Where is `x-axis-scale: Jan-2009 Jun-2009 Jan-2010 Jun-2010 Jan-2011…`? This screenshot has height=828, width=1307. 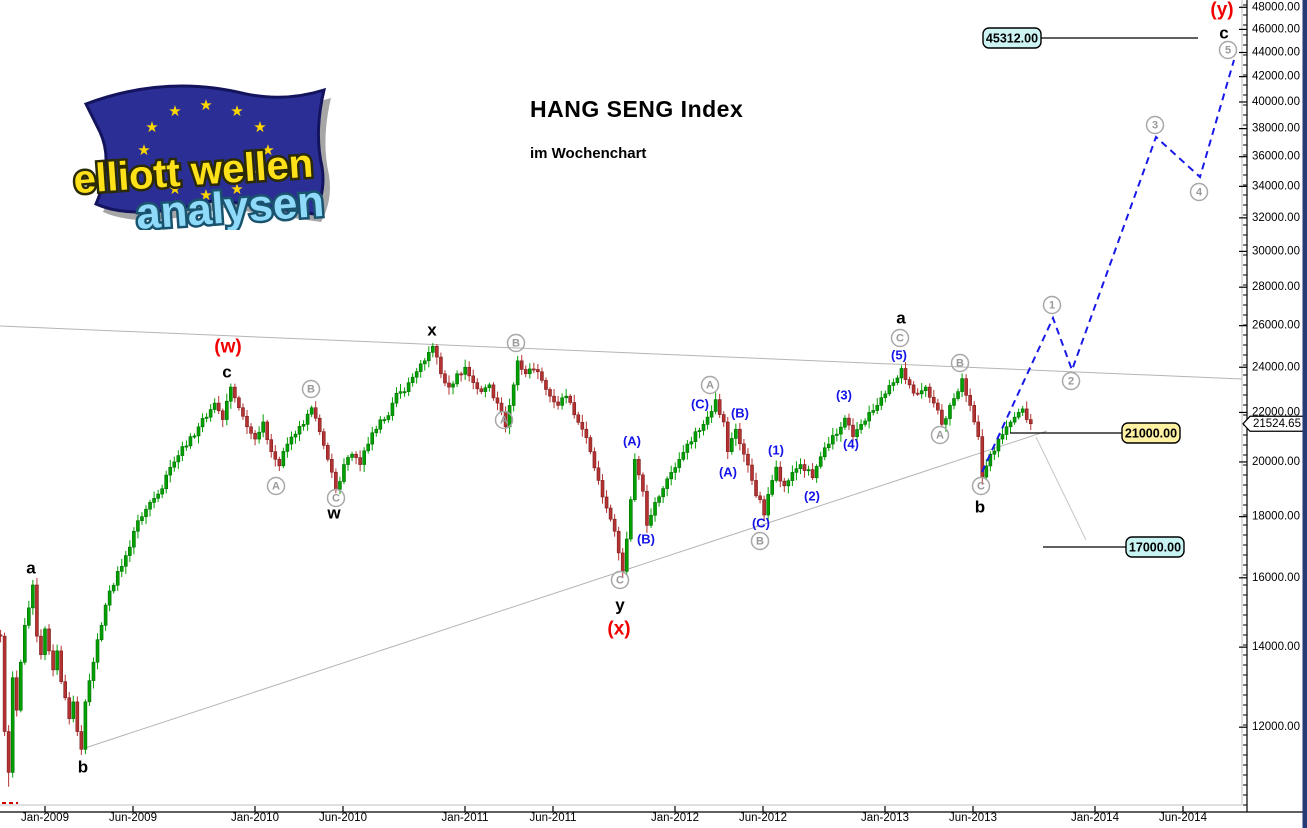 x-axis-scale: Jan-2009 Jun-2009 Jan-2010 Jun-2010 Jan-2011… is located at coordinates (614, 815).